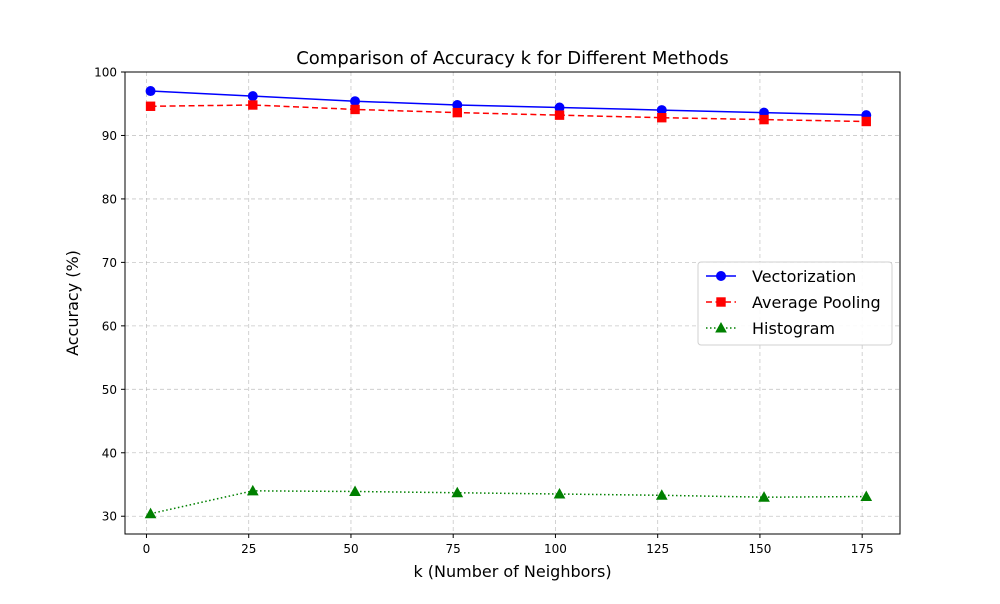 The height and width of the screenshot is (604, 1000). What do you see at coordinates (248, 549) in the screenshot?
I see `x-tick-label: 25` at bounding box center [248, 549].